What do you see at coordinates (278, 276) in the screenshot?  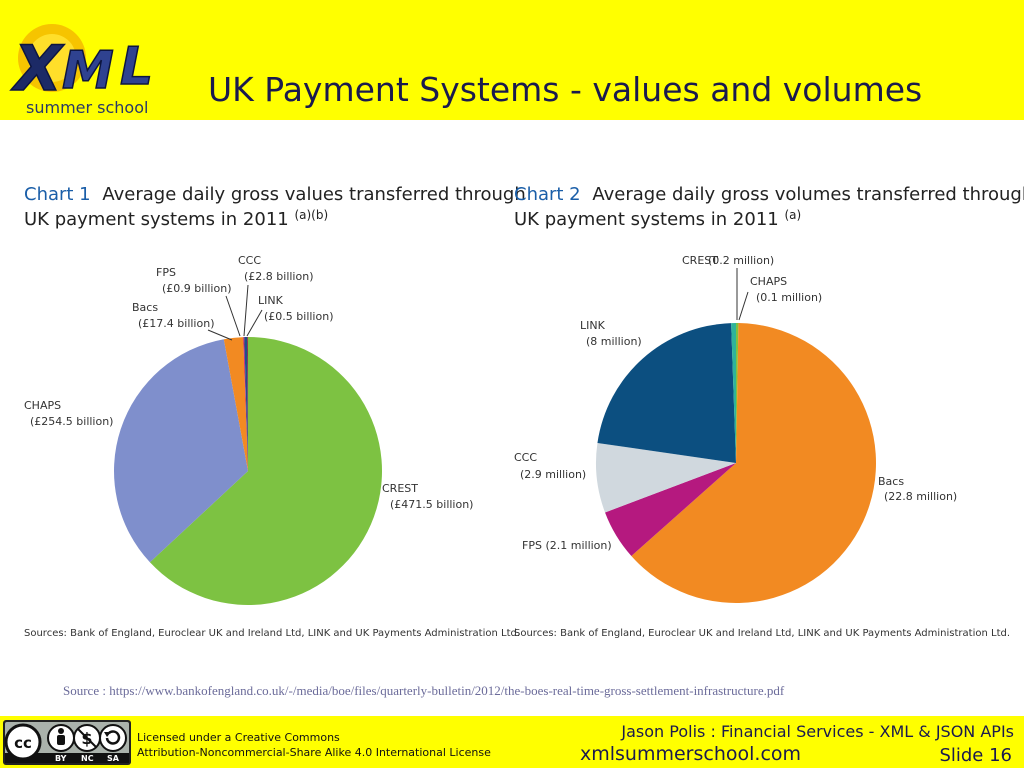 I see `chart1-value-ccc: (£2.8 billion)` at bounding box center [278, 276].